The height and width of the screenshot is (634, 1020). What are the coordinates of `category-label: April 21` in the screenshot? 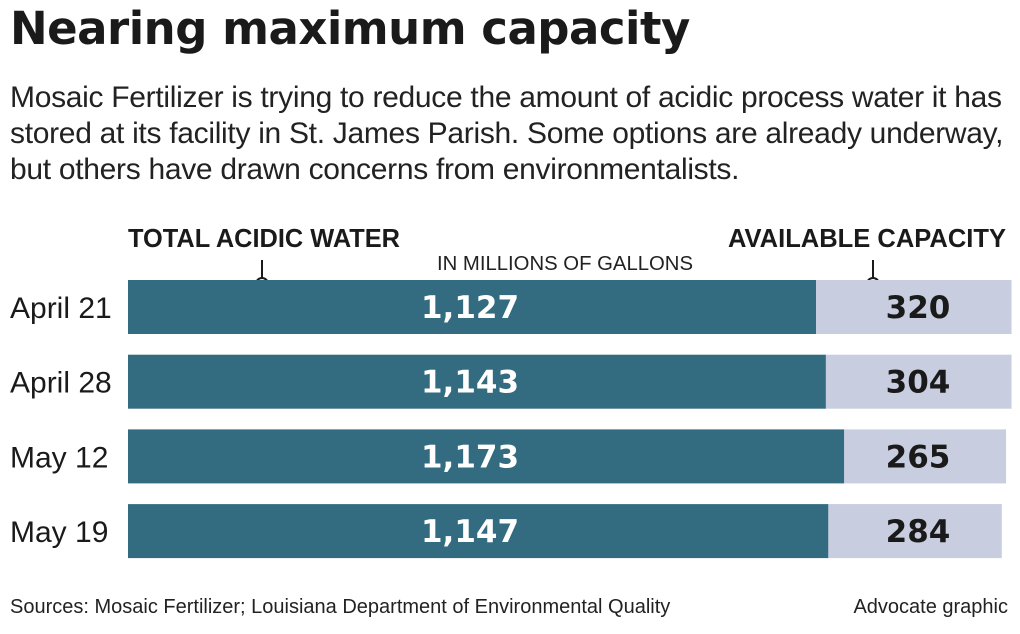 It's located at (61, 308).